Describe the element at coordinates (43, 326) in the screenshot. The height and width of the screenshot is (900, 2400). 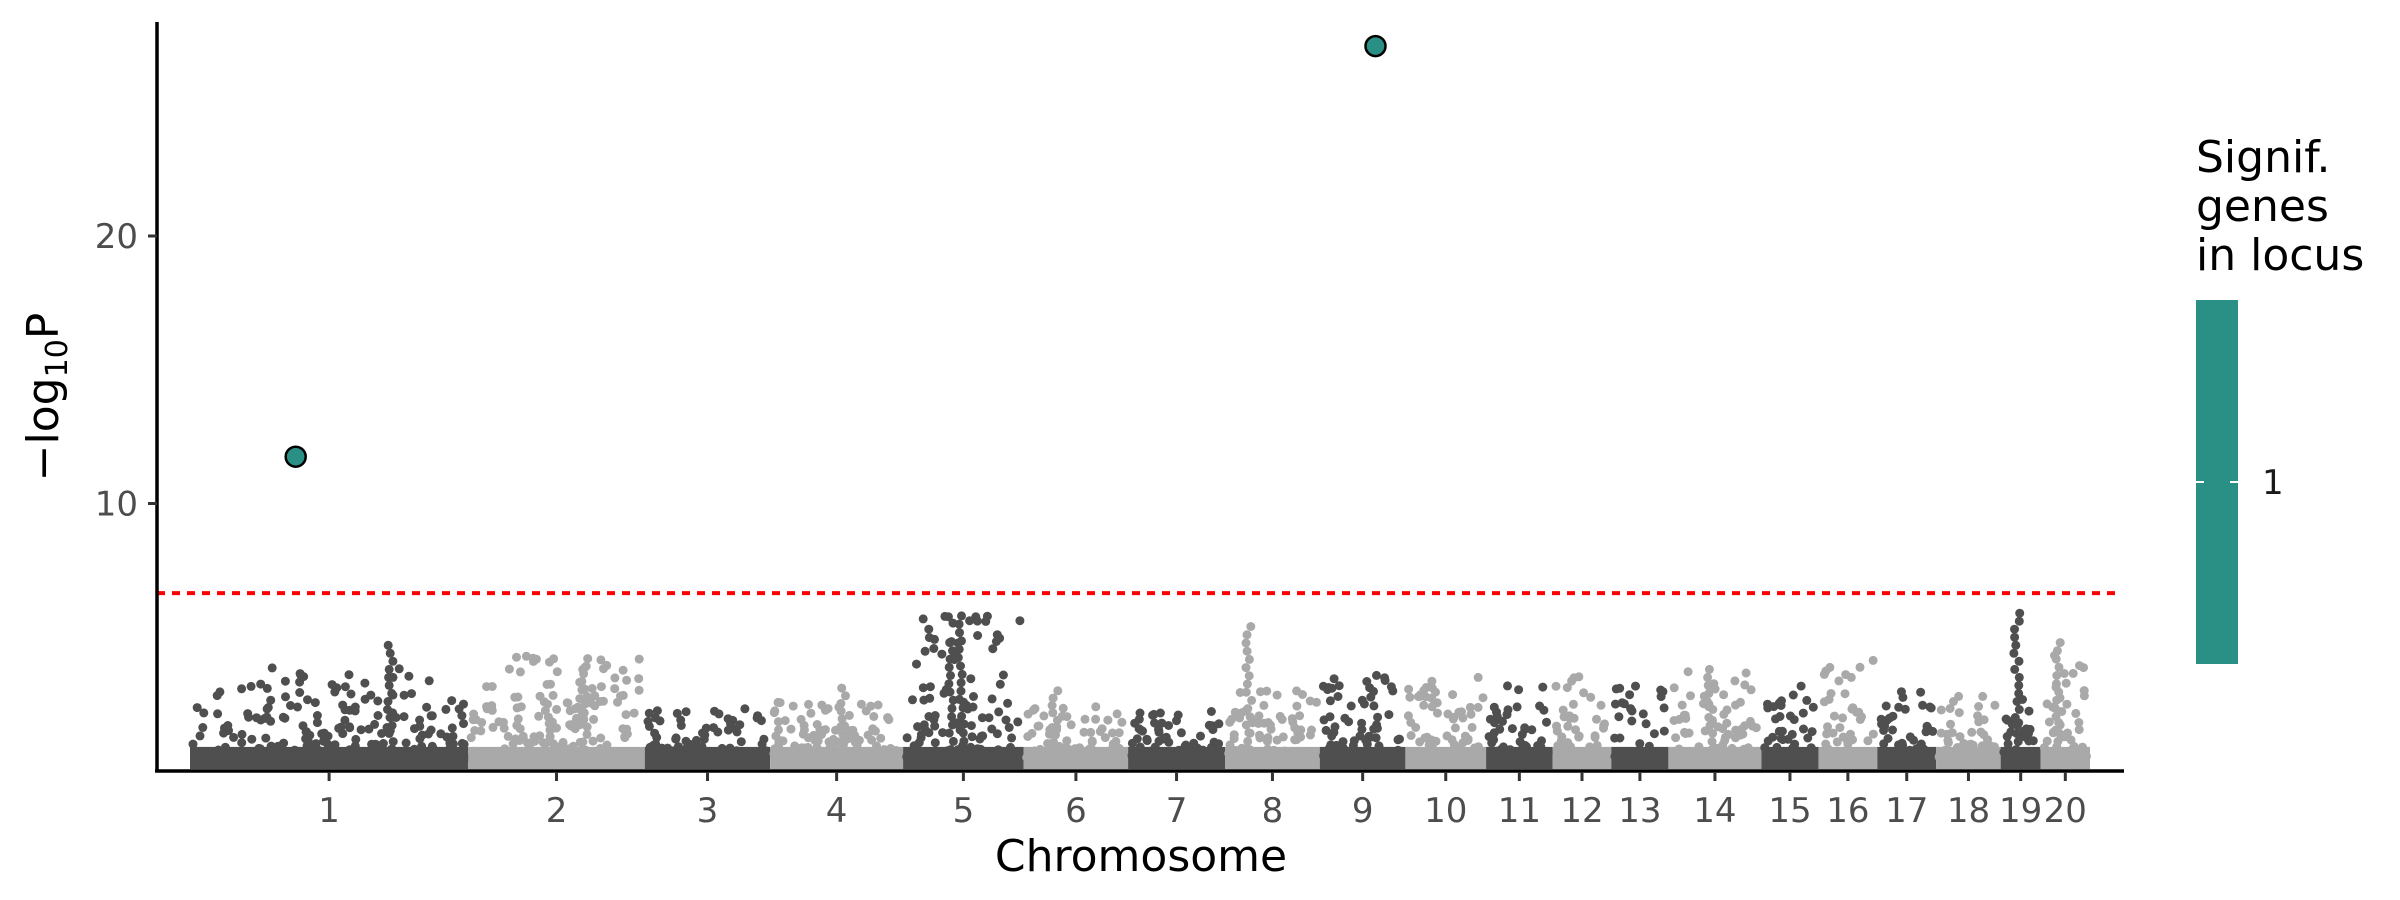
I see `y-axis-title-tail: P` at that location.